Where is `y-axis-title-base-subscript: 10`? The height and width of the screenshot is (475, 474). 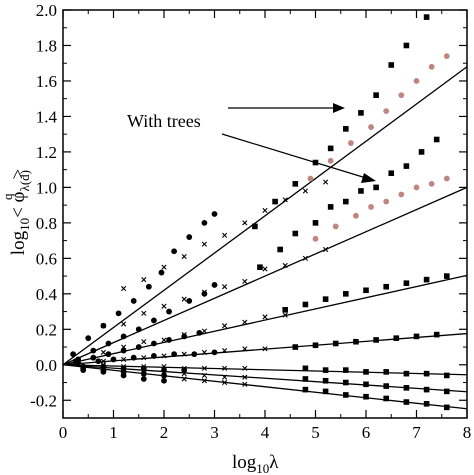
y-axis-title-base-subscript: 10 is located at coordinates (24, 224).